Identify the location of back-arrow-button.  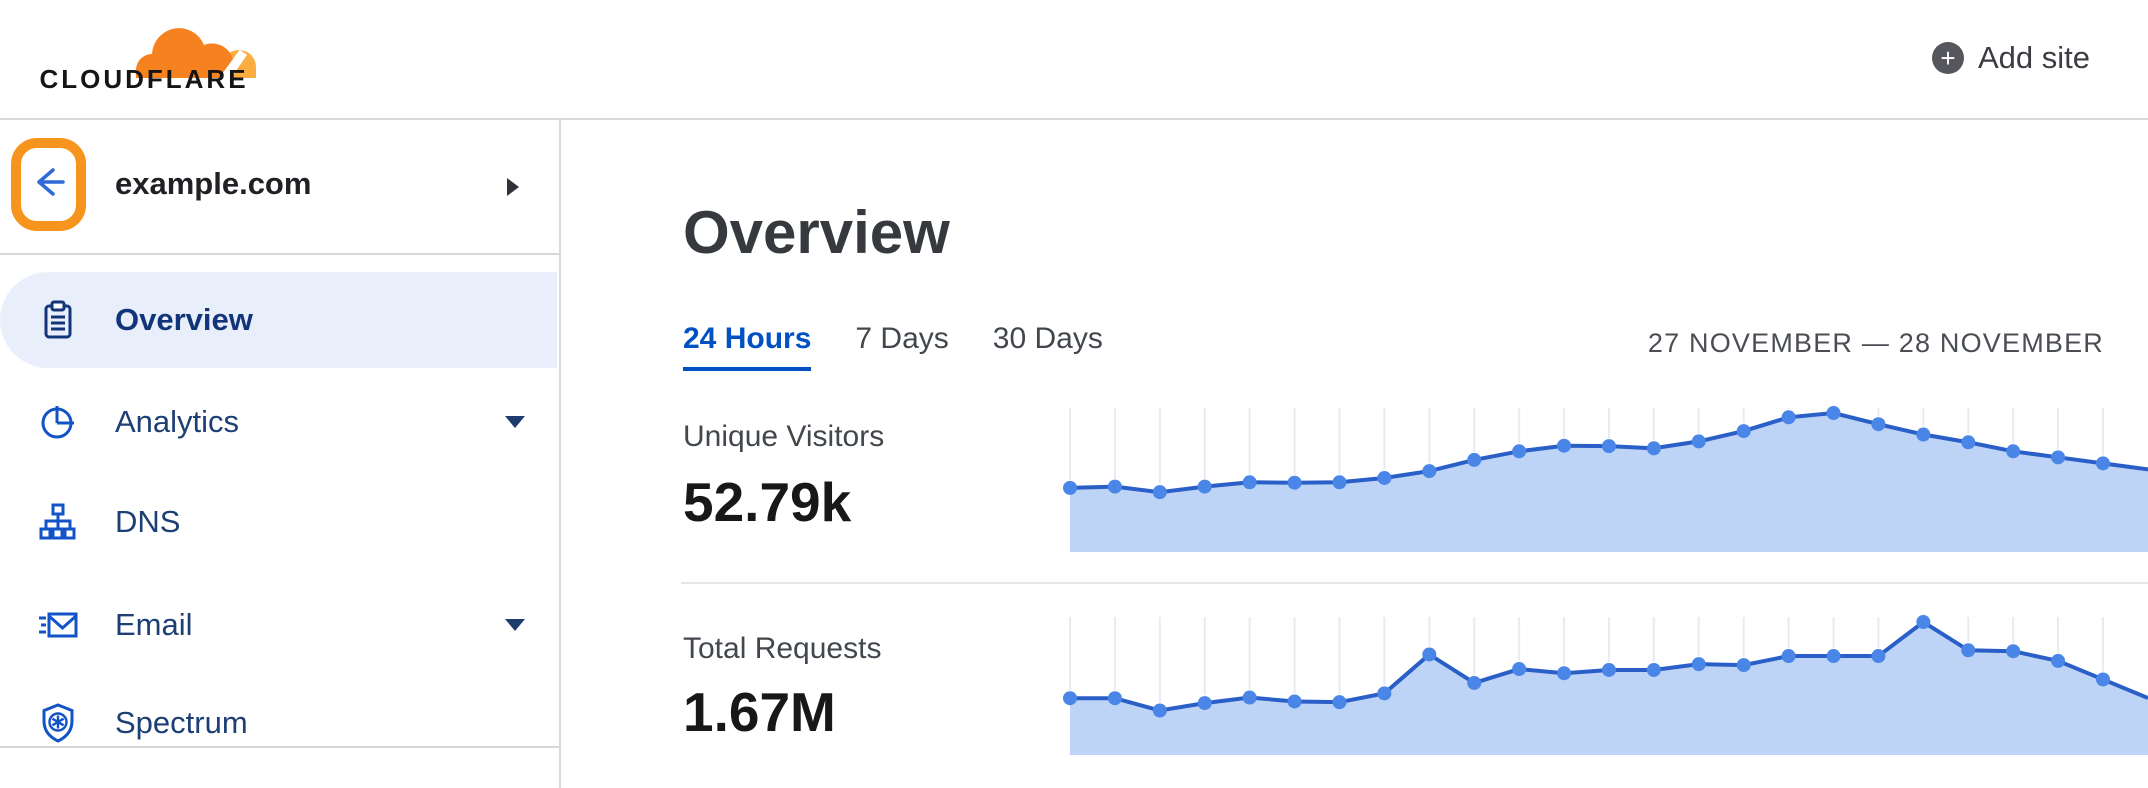
(49, 182).